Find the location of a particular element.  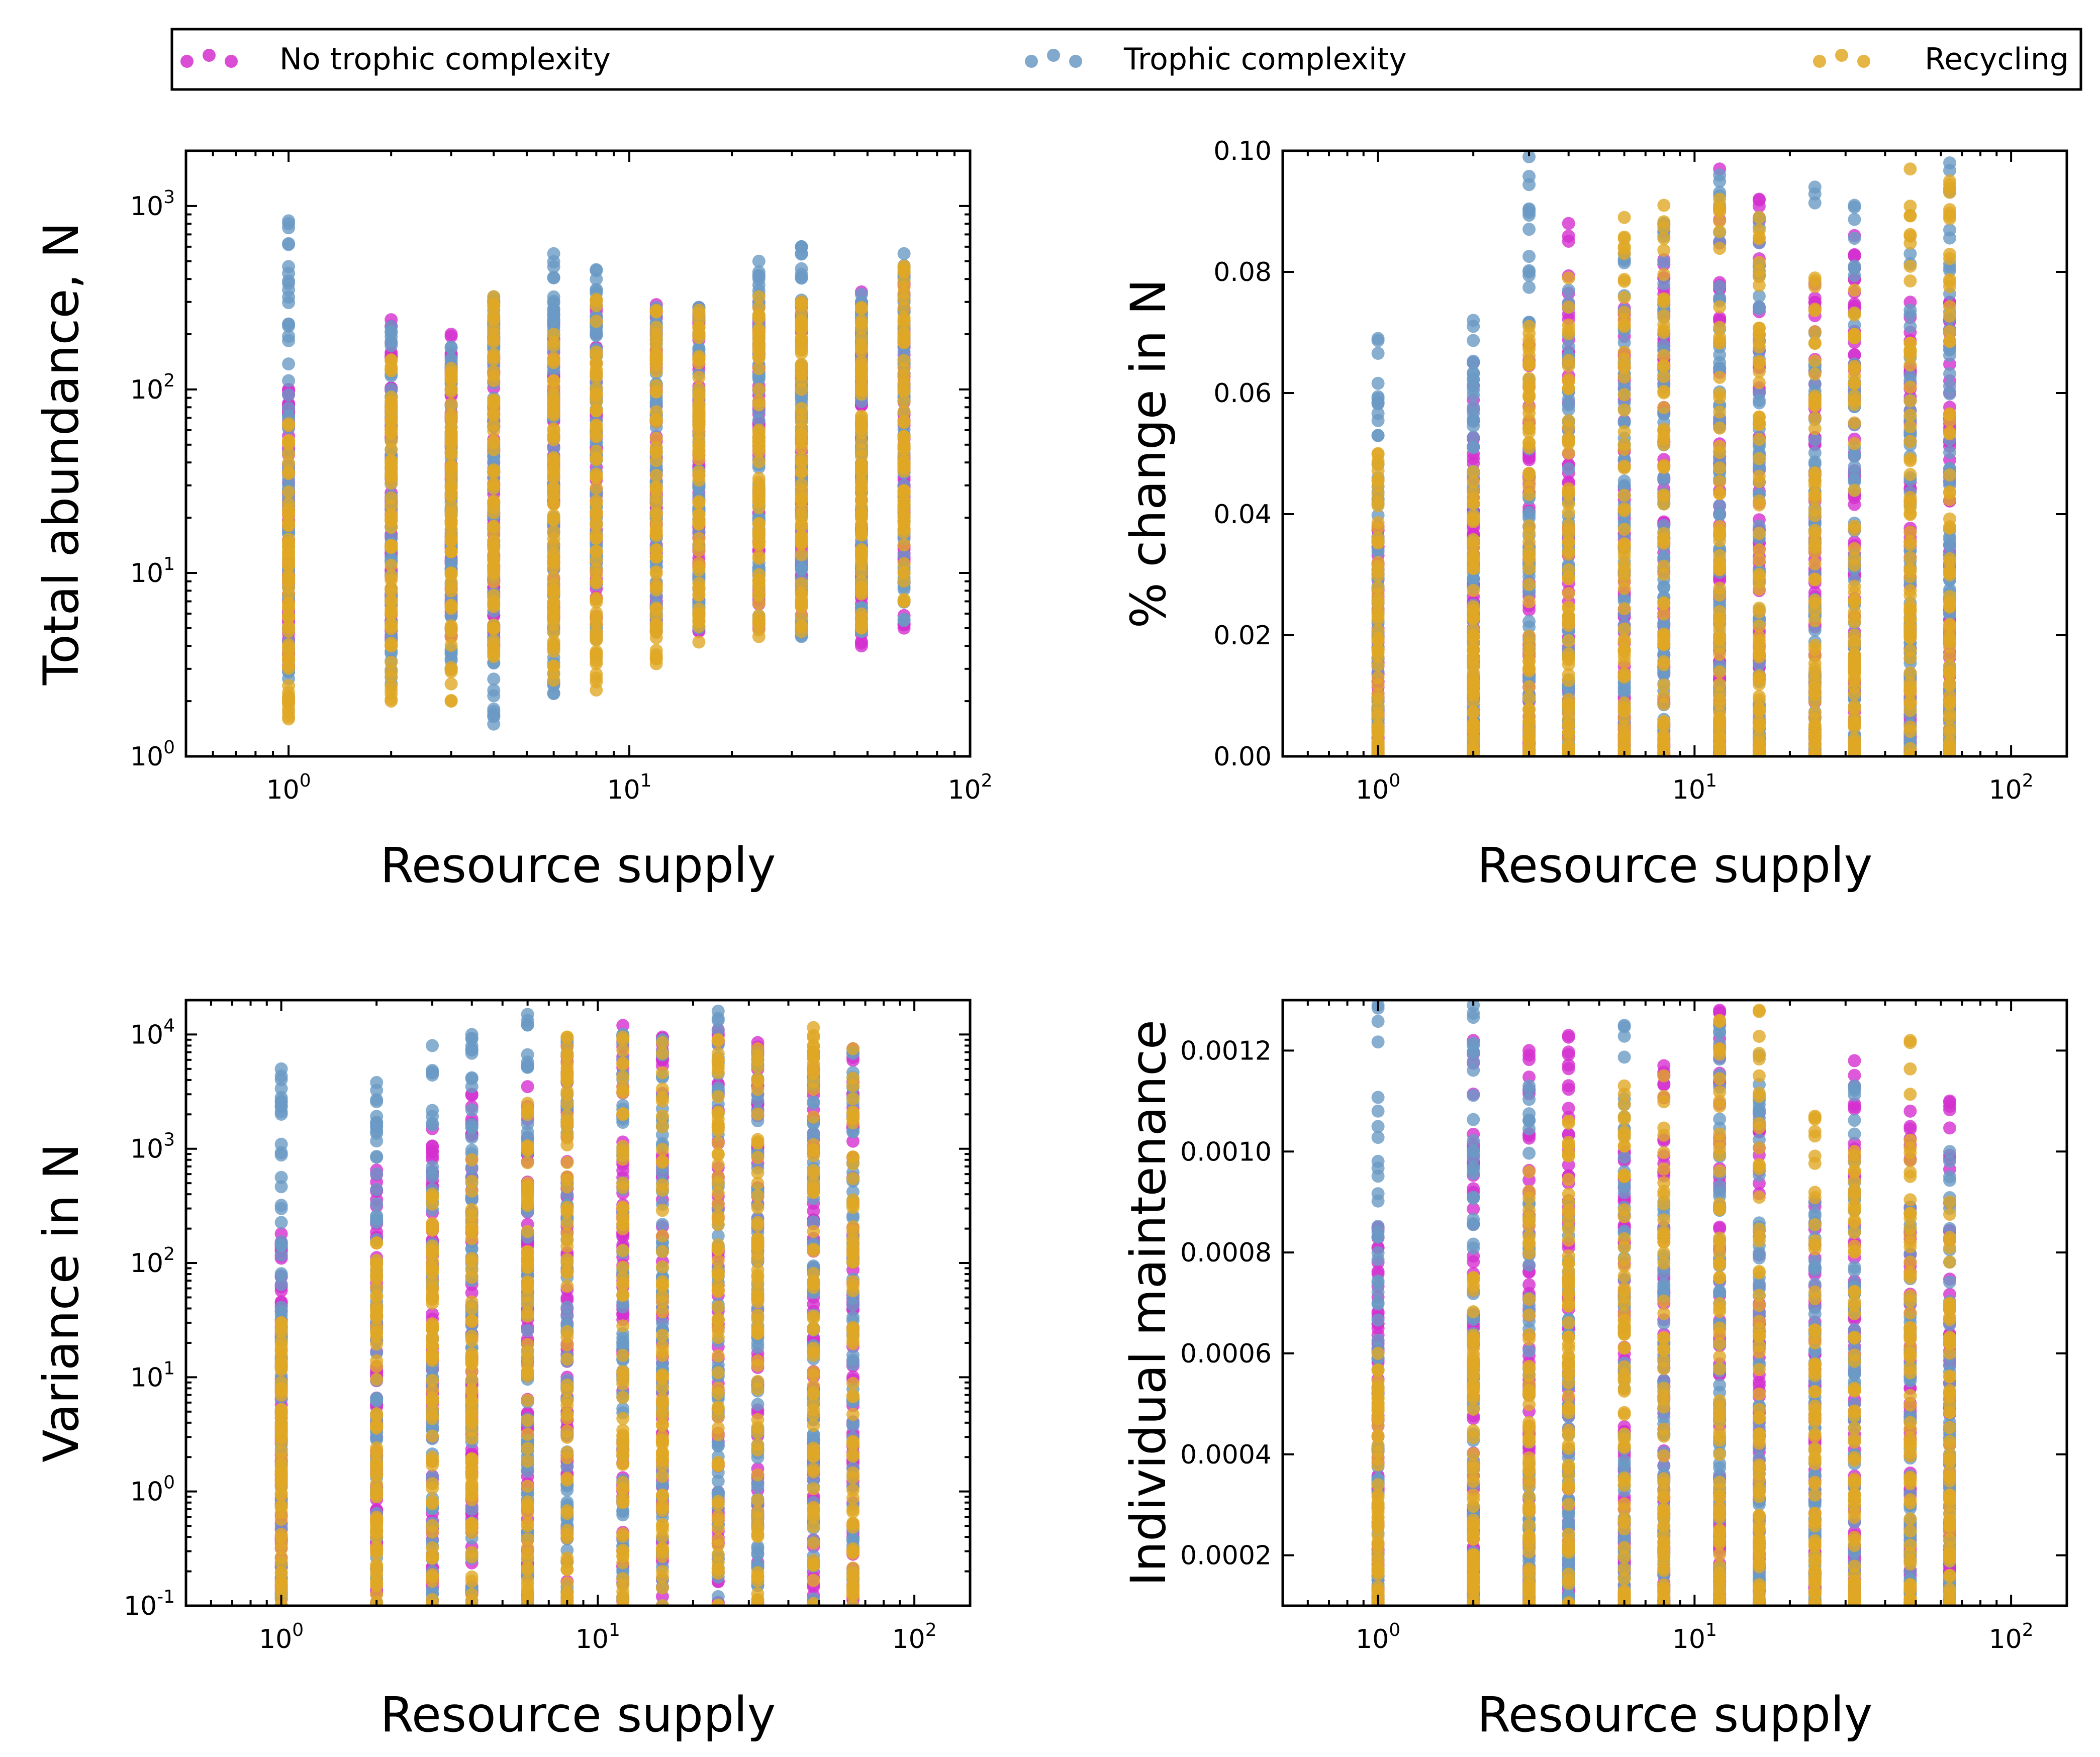

x-tick-label: 100 is located at coordinates (288, 788).